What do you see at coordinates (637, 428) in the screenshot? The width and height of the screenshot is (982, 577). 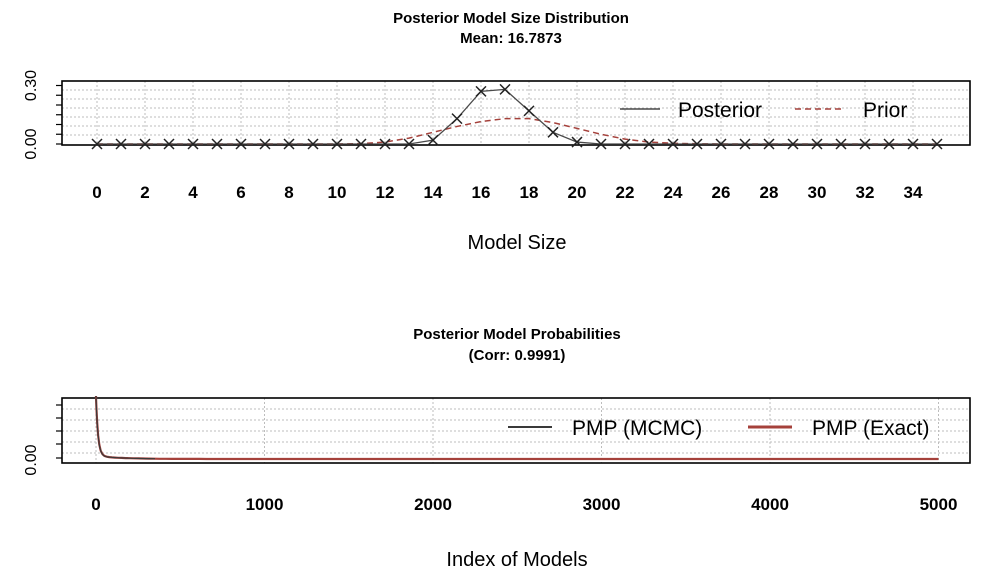 I see `legend-pmp-mcmc-label: PMP (MCMC)` at bounding box center [637, 428].